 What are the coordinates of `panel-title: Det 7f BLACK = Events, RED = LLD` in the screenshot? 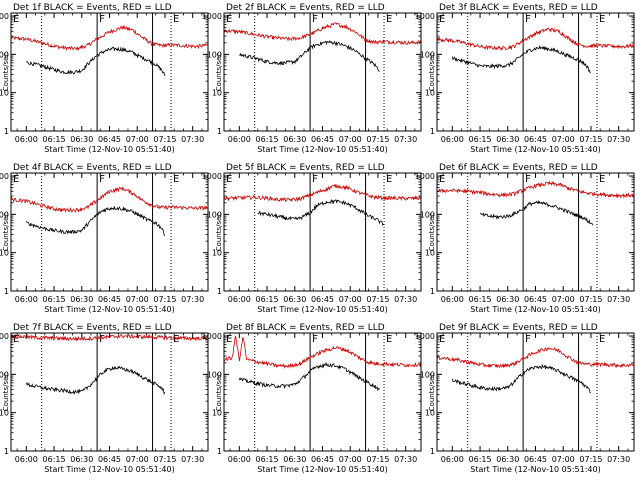 It's located at (92, 328).